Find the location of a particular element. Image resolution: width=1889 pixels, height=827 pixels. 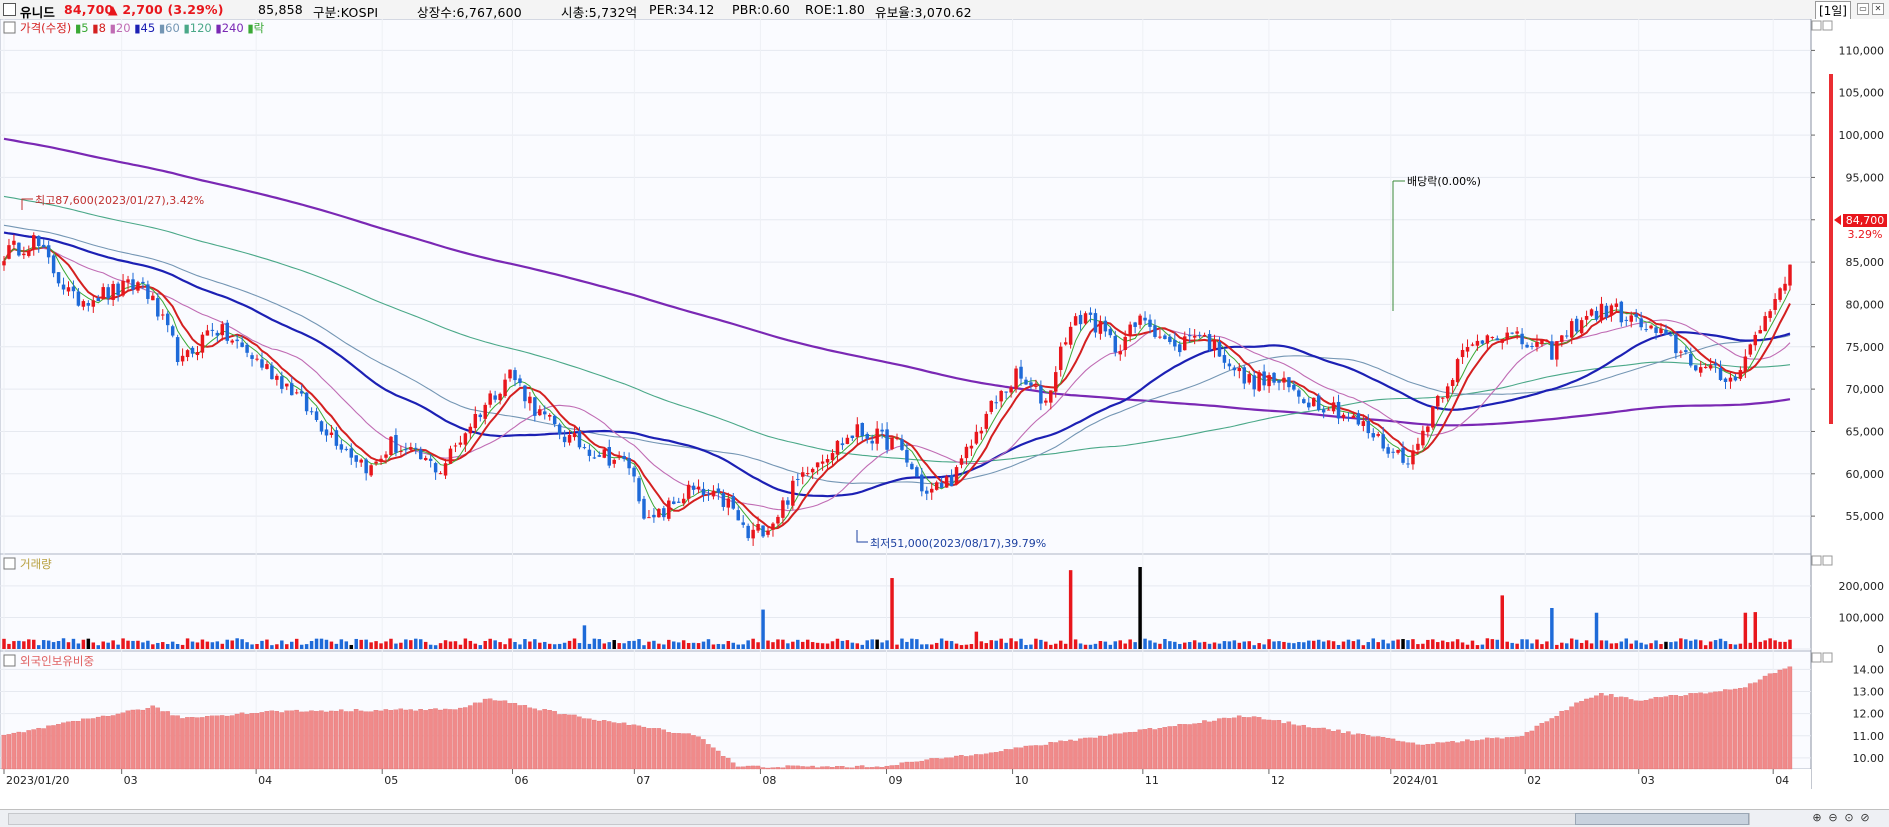

close-button: ✕ is located at coordinates (1878, 9).